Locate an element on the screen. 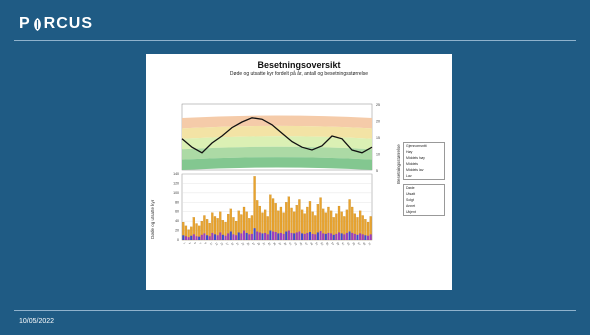 This screenshot has height=335, width=590. x-tick-label: 51 is located at coordinates (316, 244).